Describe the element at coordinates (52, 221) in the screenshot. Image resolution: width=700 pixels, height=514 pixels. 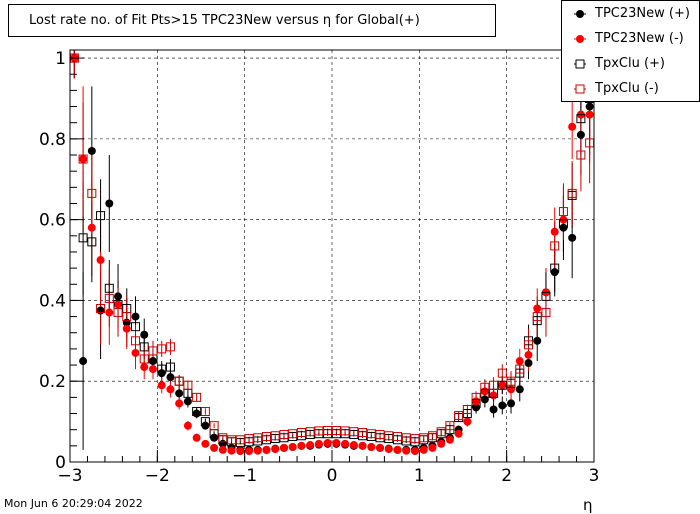
I see `y-tick-label: 0.6` at that location.